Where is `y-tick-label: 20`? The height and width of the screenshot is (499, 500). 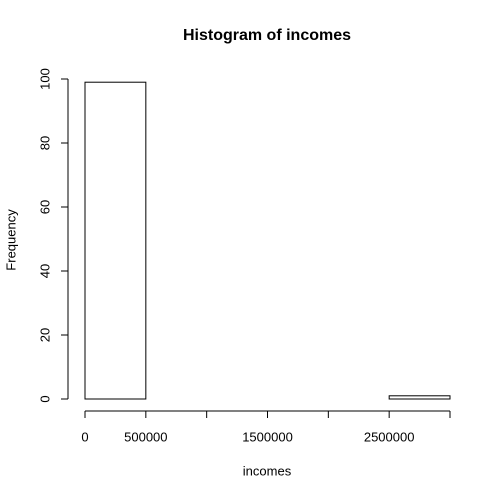
y-tick-label: 20 is located at coordinates (44, 335).